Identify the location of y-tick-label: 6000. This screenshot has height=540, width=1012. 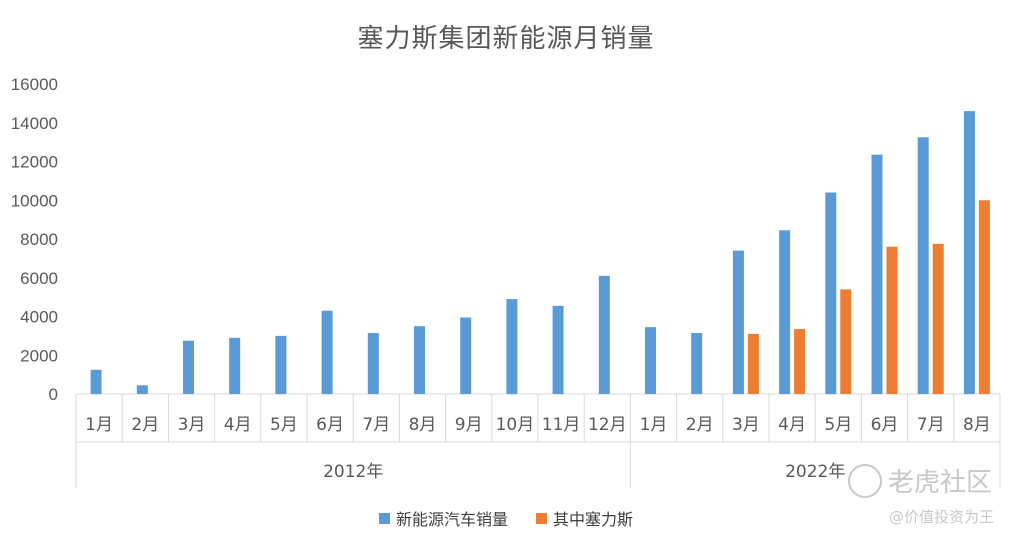
(39, 278).